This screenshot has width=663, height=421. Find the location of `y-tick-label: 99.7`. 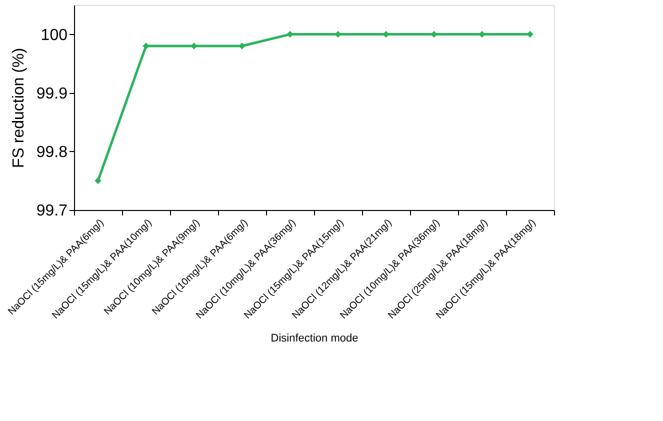

y-tick-label: 99.7 is located at coordinates (52, 211).